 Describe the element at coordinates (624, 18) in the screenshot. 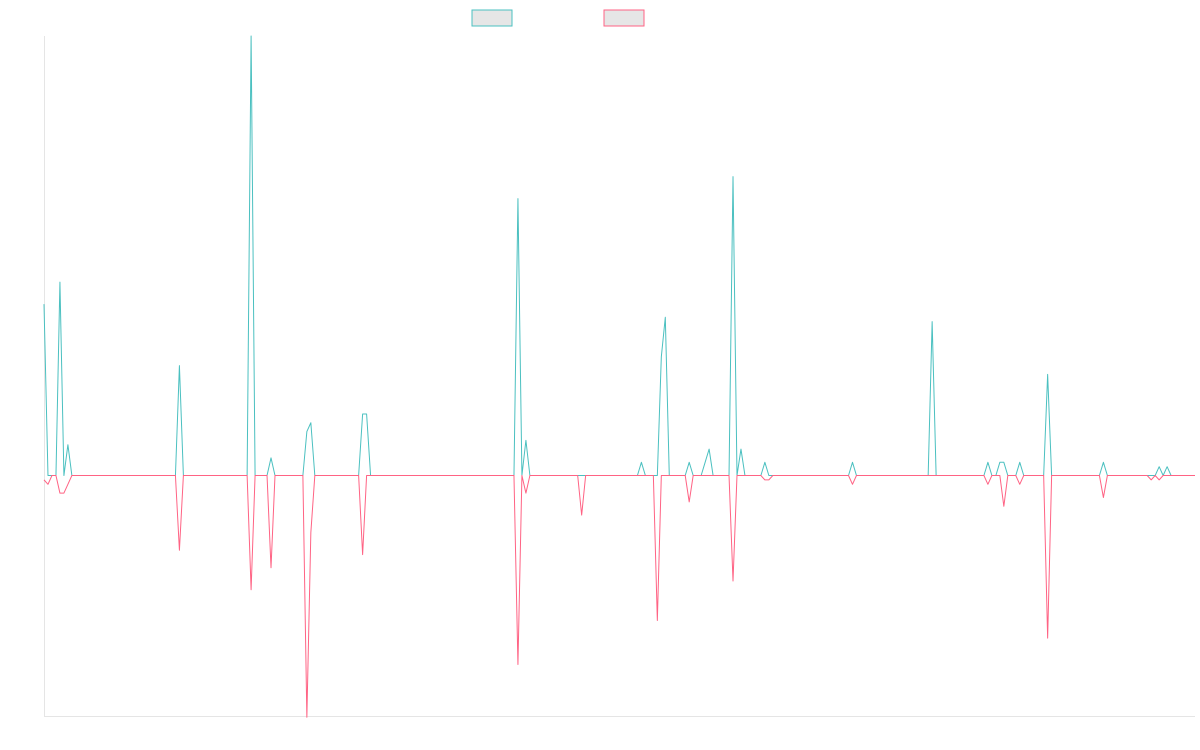

I see `legend-swatch-pink` at that location.